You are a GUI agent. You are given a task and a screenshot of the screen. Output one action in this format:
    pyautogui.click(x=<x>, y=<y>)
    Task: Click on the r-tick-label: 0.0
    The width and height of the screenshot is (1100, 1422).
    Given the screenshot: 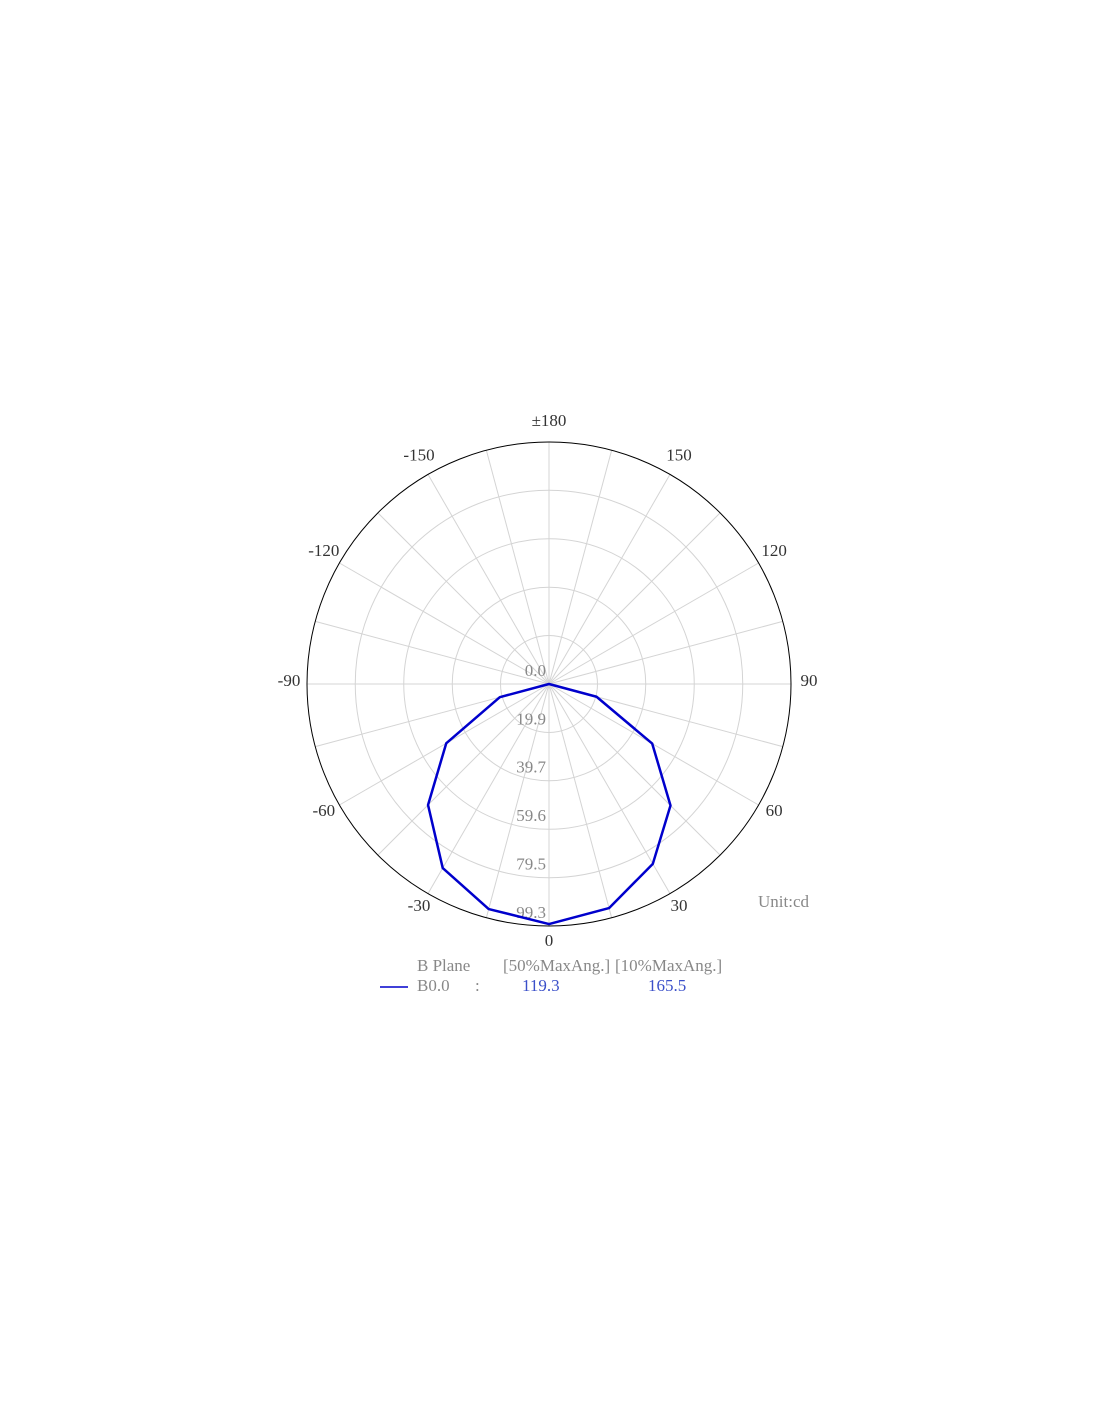 What is the action you would take?
    pyautogui.click(x=535, y=670)
    